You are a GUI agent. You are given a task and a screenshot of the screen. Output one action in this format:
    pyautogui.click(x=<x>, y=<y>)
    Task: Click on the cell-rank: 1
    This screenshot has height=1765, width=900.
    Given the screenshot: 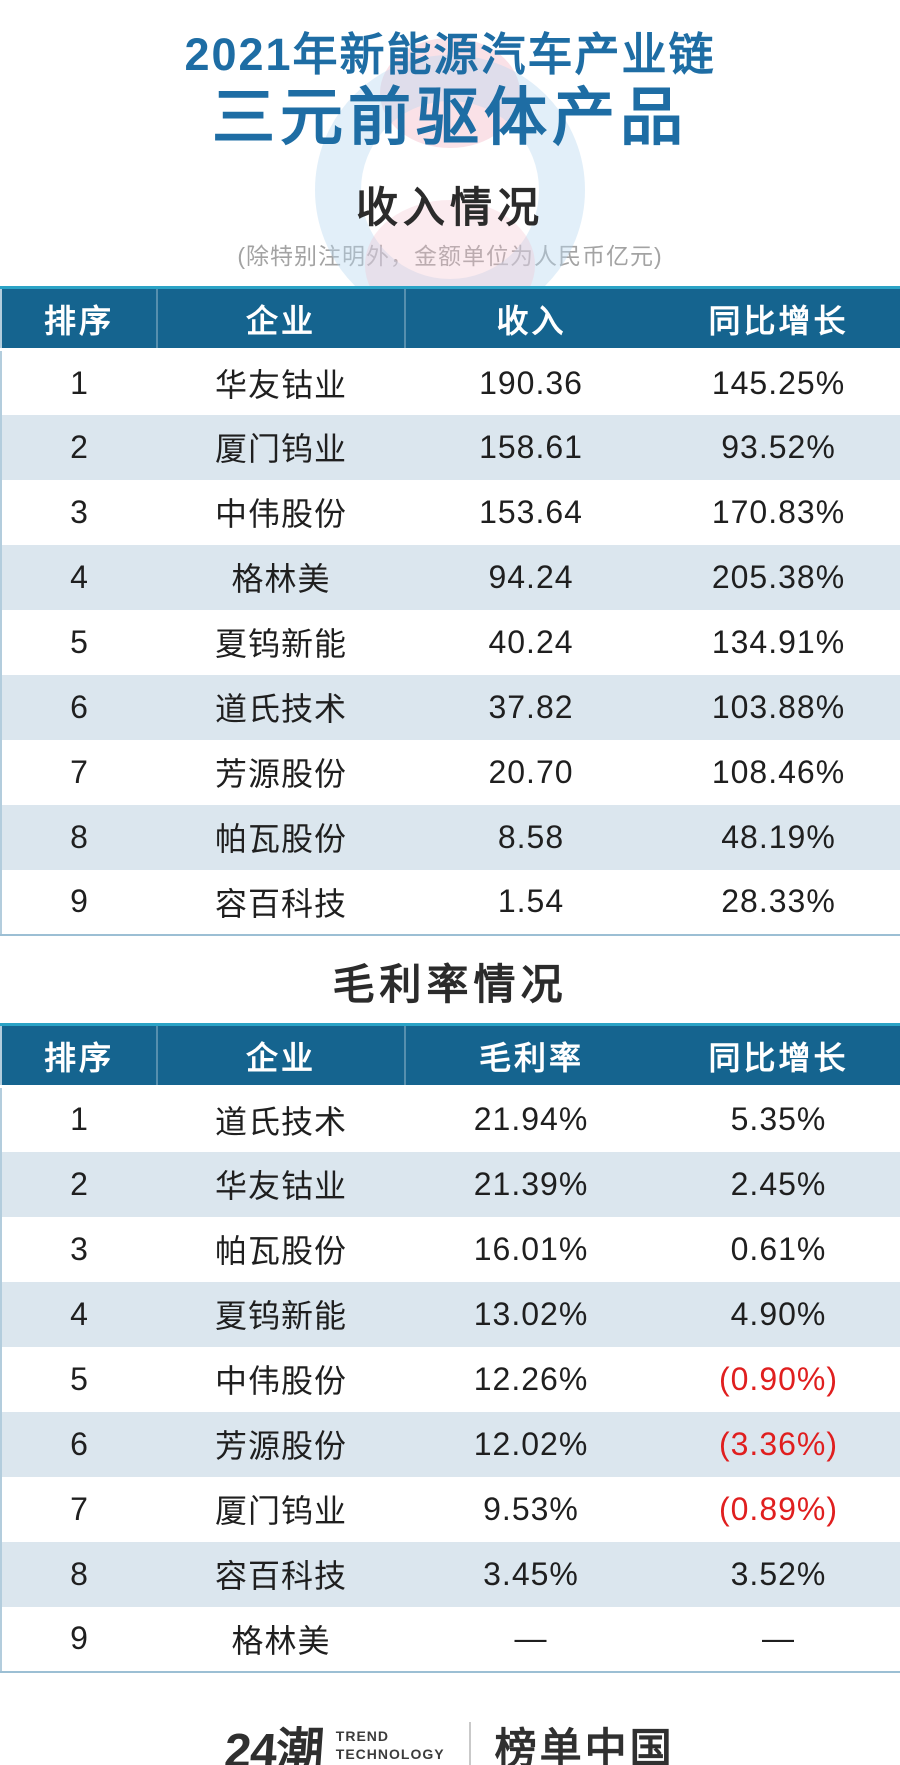 What is the action you would take?
    pyautogui.click(x=79, y=382)
    